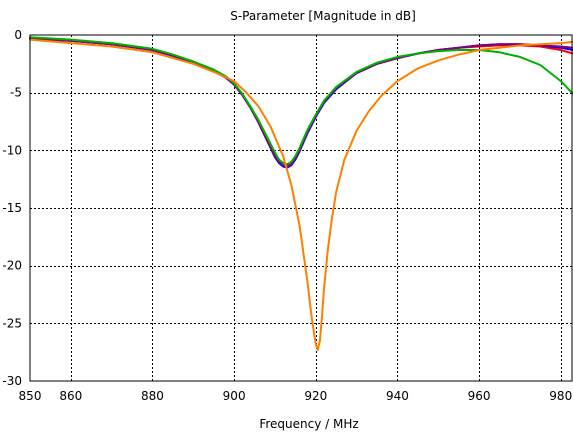  I want to click on x-axis-title: Frequency / MHz, so click(308, 424).